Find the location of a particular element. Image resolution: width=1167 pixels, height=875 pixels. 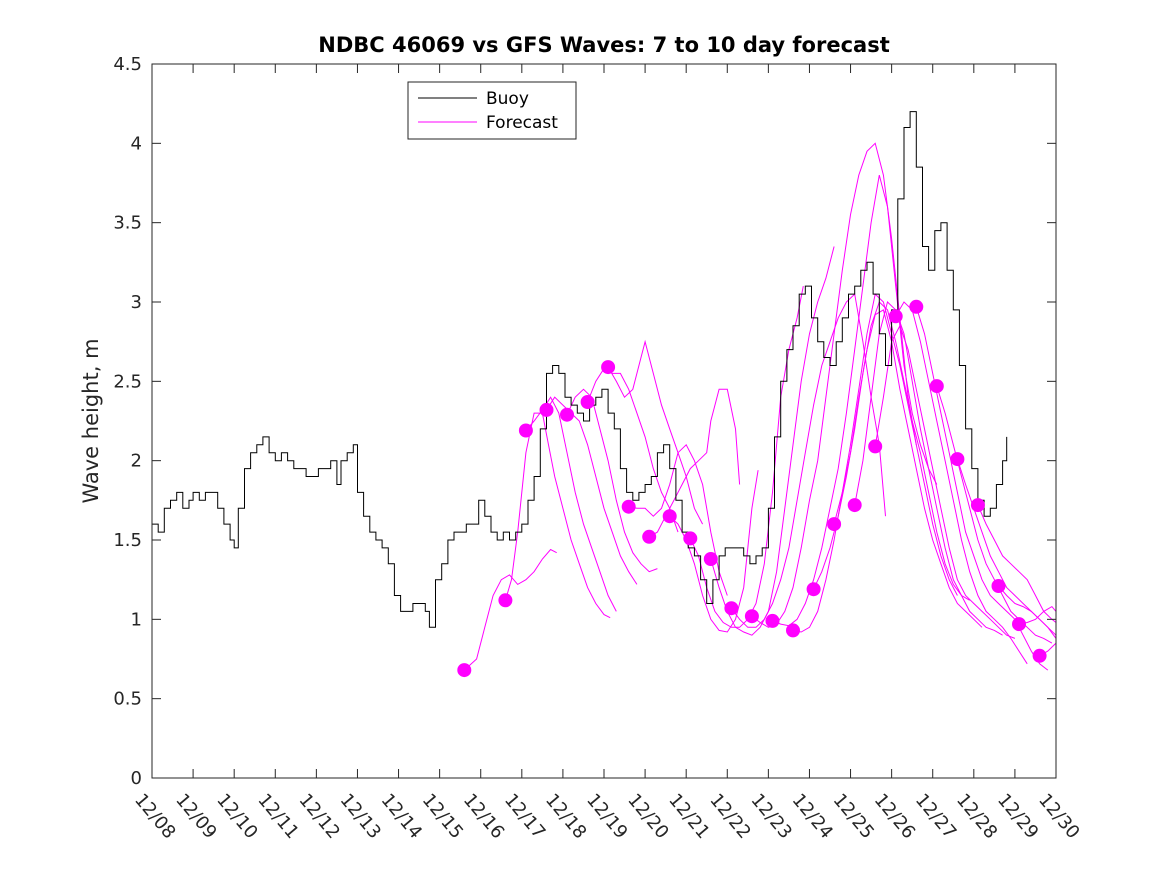

y-tick-label: 3.5 is located at coordinates (127, 223).